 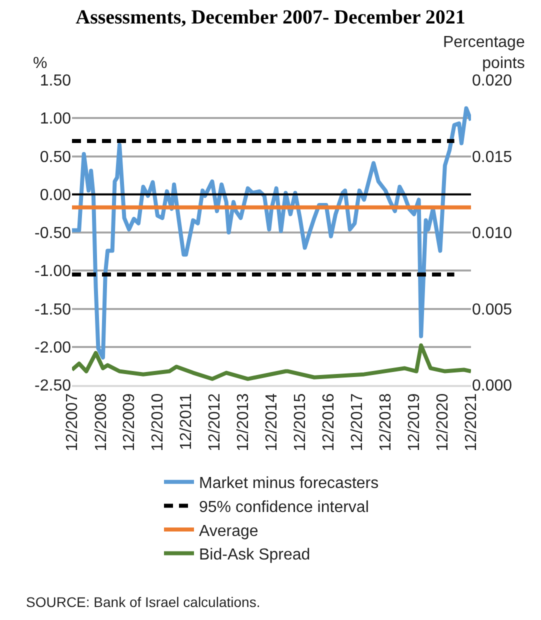 What do you see at coordinates (53, 271) in the screenshot?
I see `y-tick-label: -1.00` at bounding box center [53, 271].